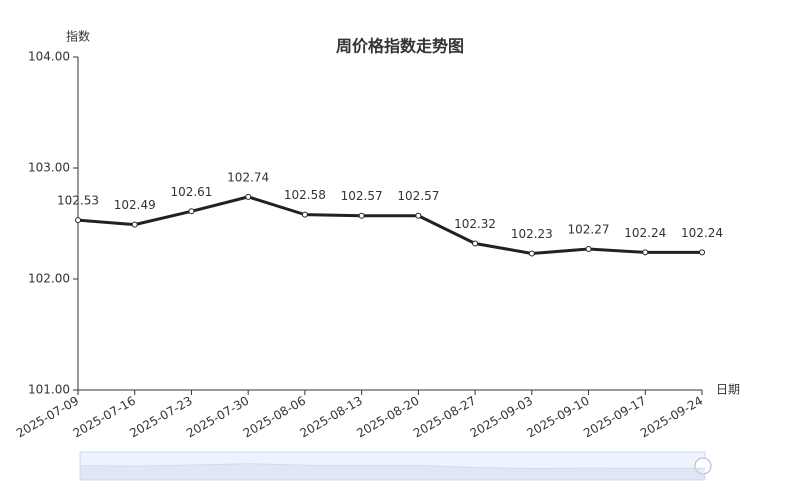 The width and height of the screenshot is (800, 488). I want to click on data-label: 102.53, so click(78, 201).